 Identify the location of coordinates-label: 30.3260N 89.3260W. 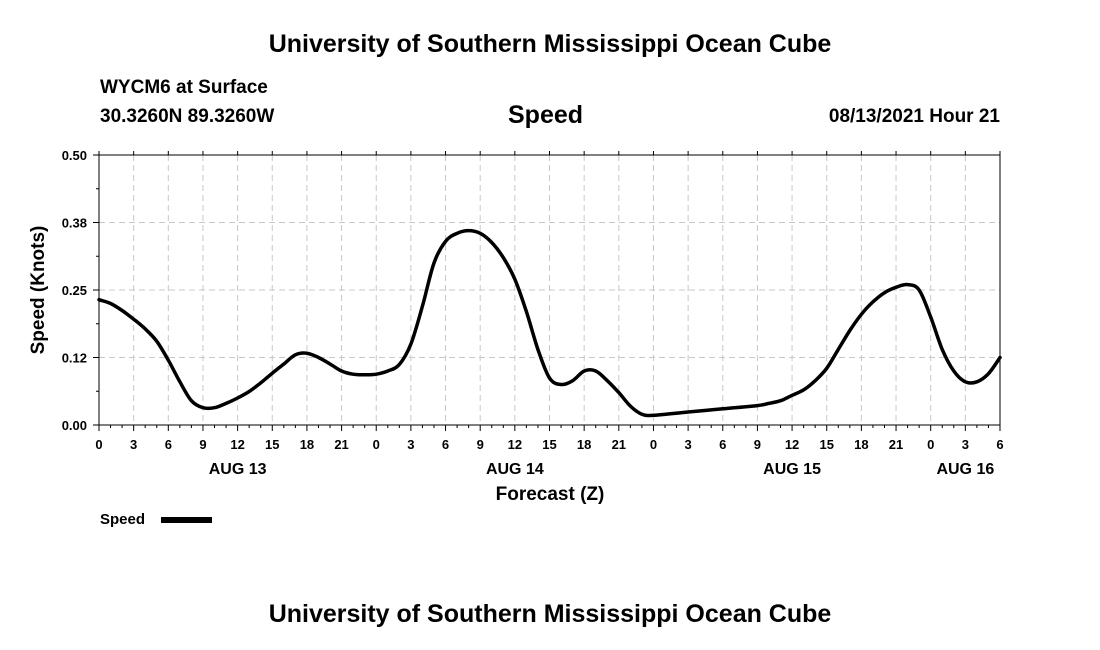
(187, 116).